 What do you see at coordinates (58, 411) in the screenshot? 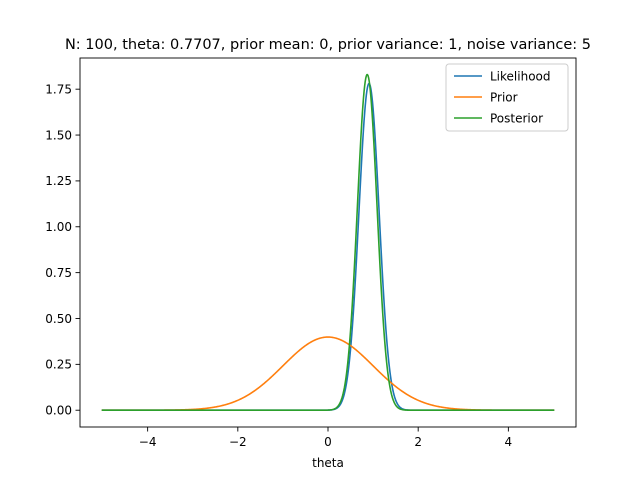
I see `y-tick-label: 0.00` at bounding box center [58, 411].